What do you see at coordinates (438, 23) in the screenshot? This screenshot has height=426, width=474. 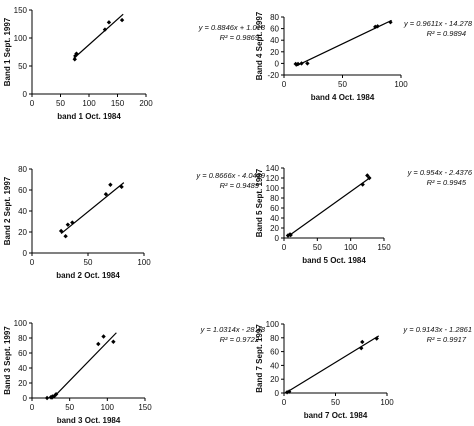 I see `regression-equation: y = 0.9611x - 14.278` at bounding box center [438, 23].